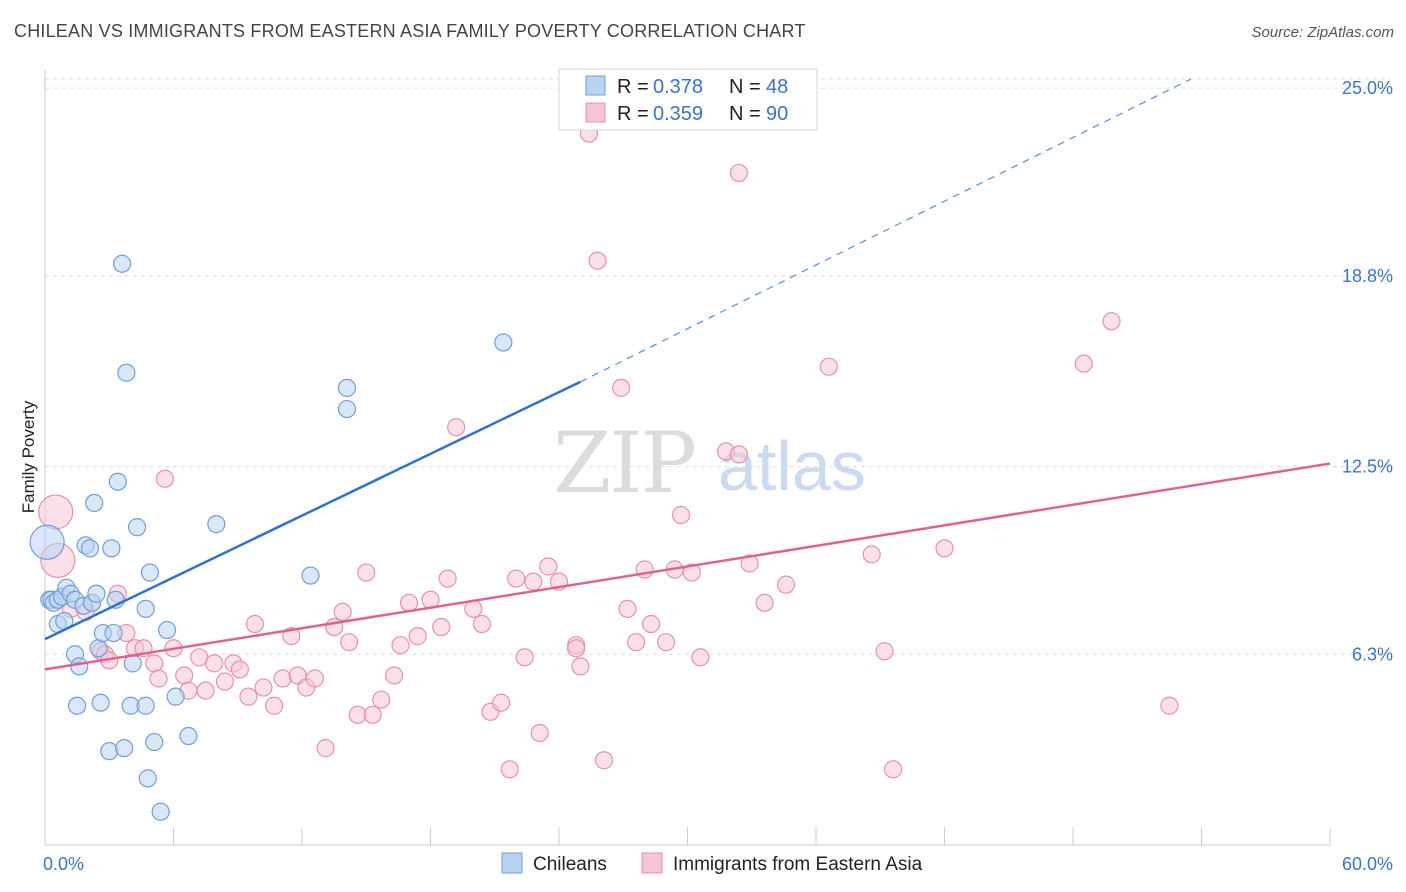 The image size is (1406, 892). What do you see at coordinates (652, 863) in the screenshot?
I see `bottom-legend-swatch-eastern-asia` at bounding box center [652, 863].